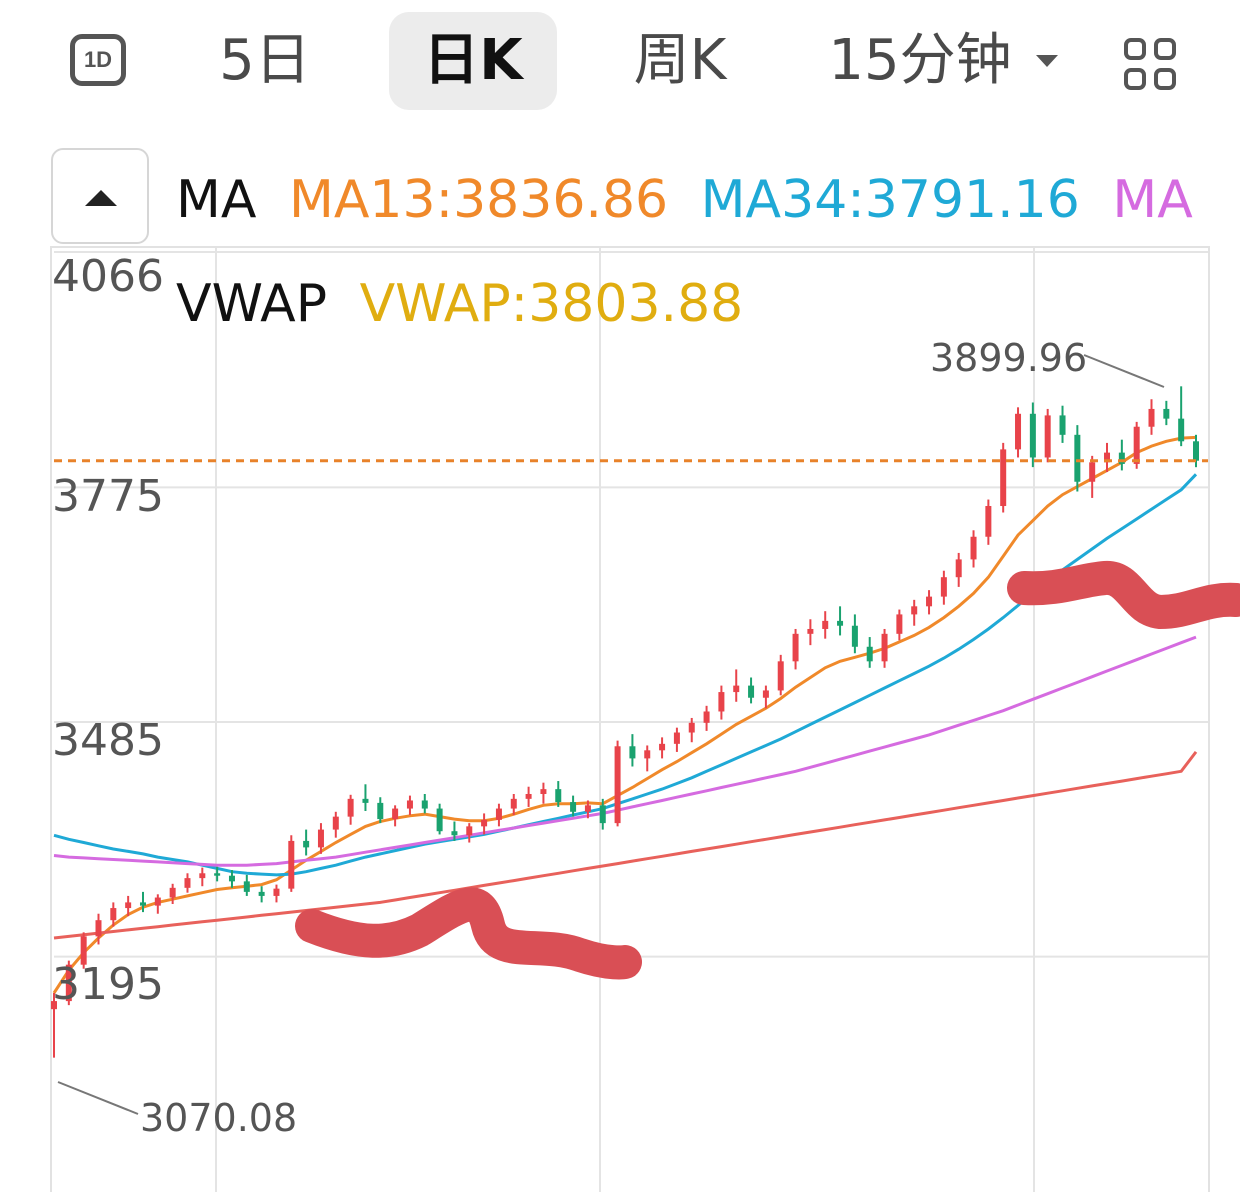 This screenshot has width=1240, height=1192. What do you see at coordinates (1152, 66) in the screenshot?
I see `grid-layout-icon` at bounding box center [1152, 66].